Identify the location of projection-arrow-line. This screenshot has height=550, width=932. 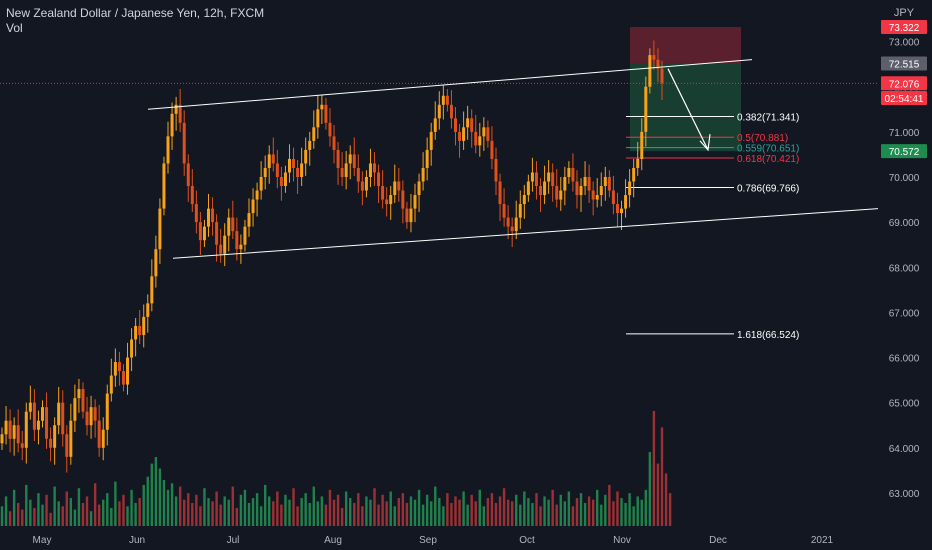
(688, 109).